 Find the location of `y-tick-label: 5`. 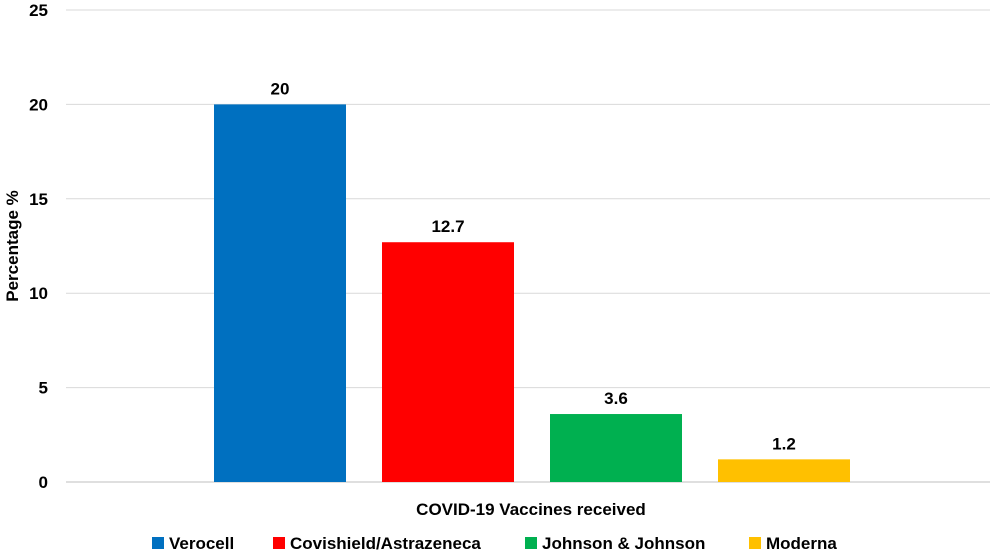

y-tick-label: 5 is located at coordinates (43, 388).